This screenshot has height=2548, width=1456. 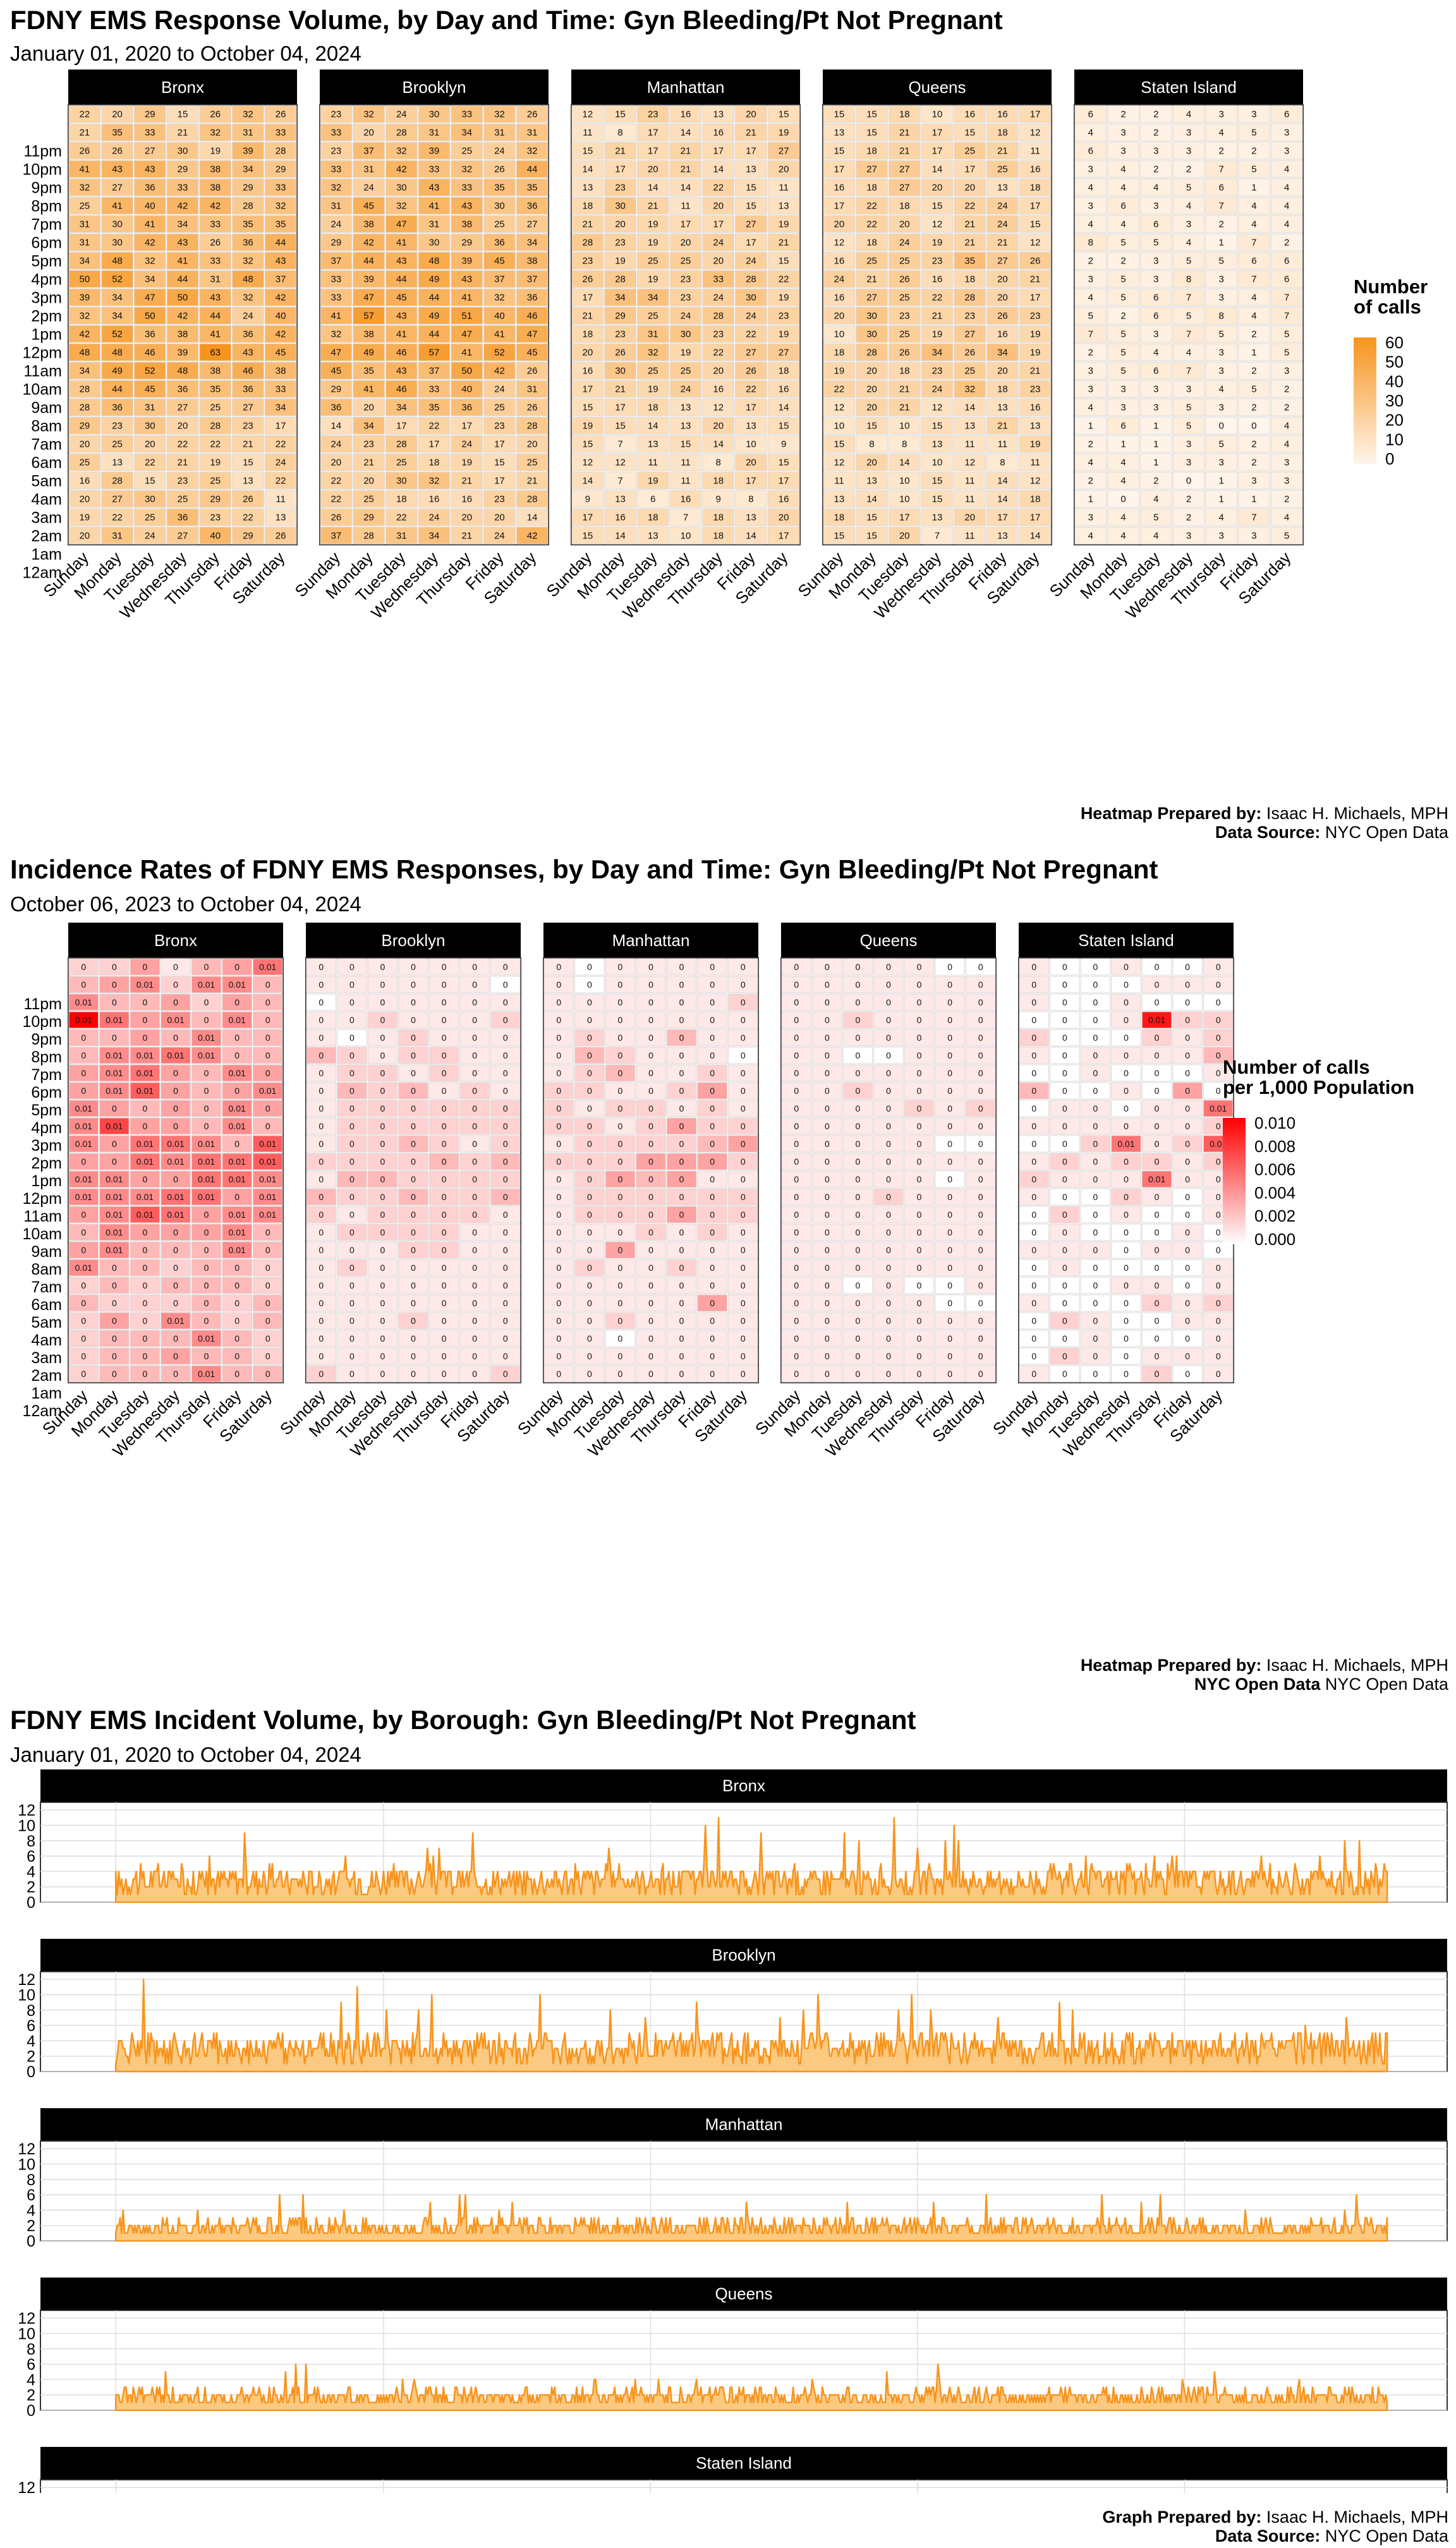 I want to click on cell-value-label: 22, so click(x=751, y=334).